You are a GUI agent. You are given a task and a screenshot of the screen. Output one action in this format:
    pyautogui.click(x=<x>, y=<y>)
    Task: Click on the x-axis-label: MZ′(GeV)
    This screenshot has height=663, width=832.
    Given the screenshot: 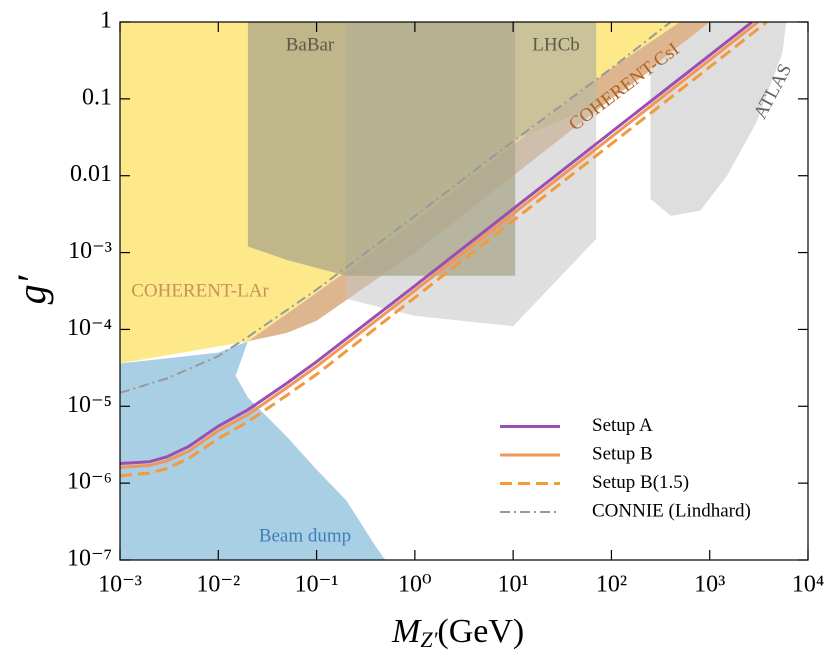 What is the action you would take?
    pyautogui.click(x=457, y=632)
    